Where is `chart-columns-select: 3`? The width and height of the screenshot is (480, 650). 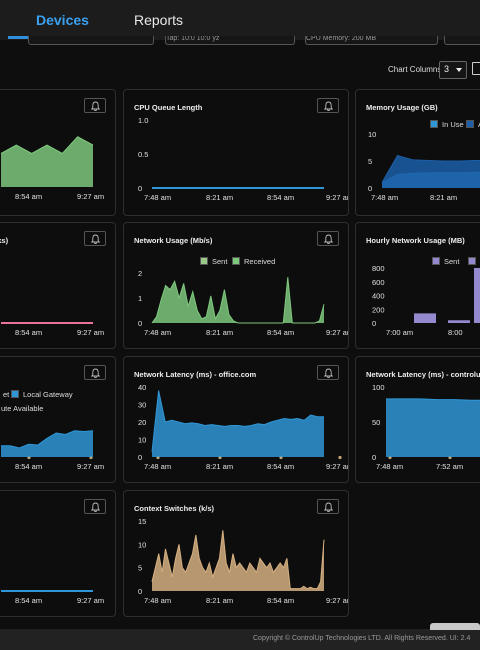
chart-columns-select: 3 is located at coordinates (453, 70).